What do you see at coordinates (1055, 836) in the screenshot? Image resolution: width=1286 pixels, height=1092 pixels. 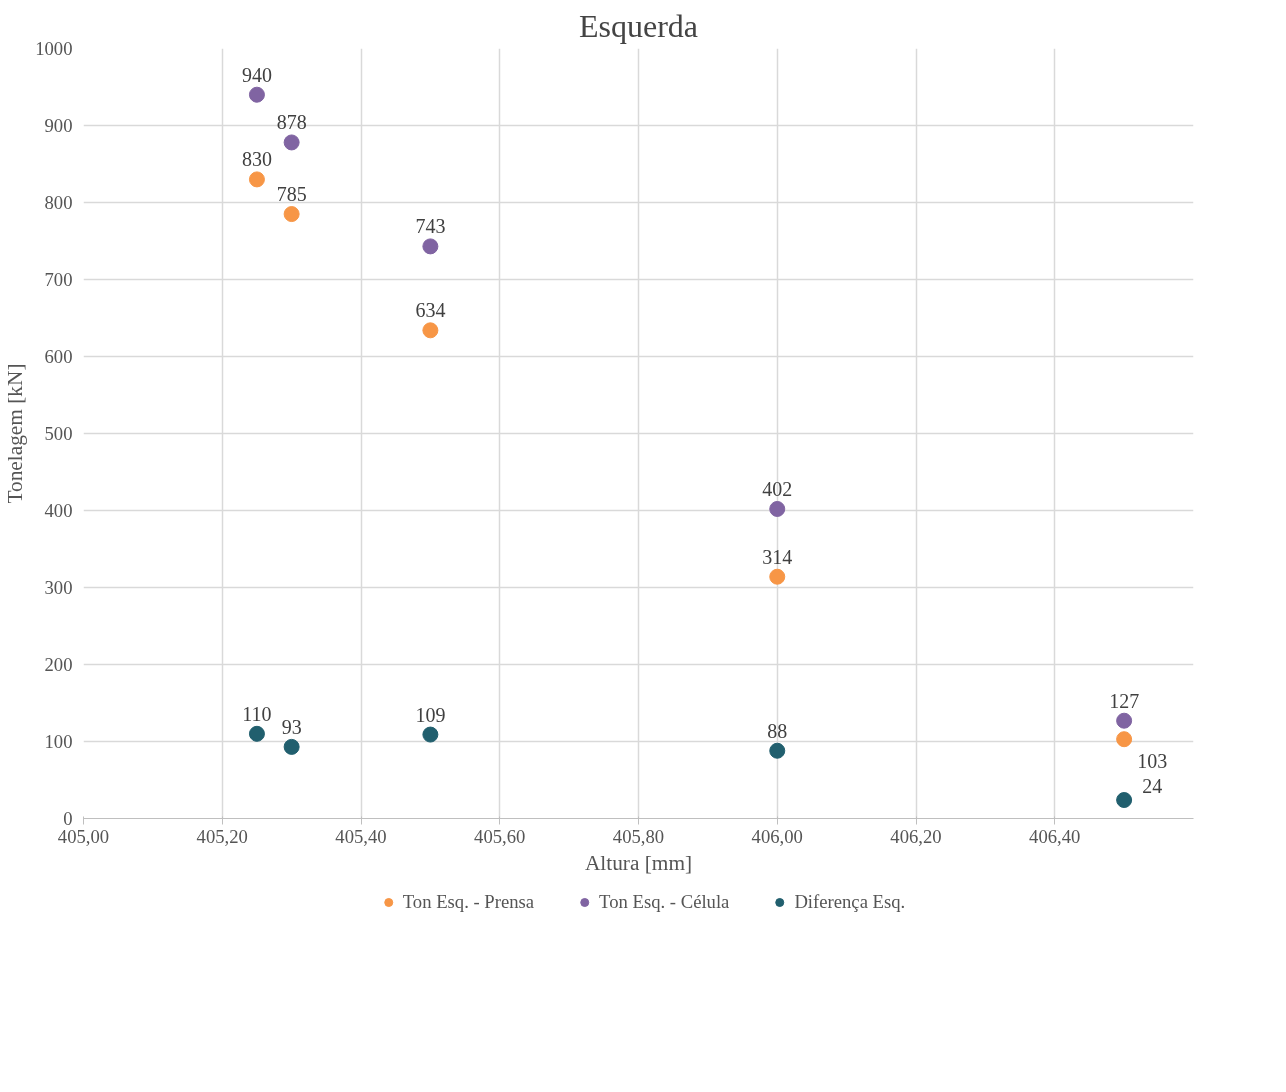 I see `x-tick-label: 406,40` at bounding box center [1055, 836].